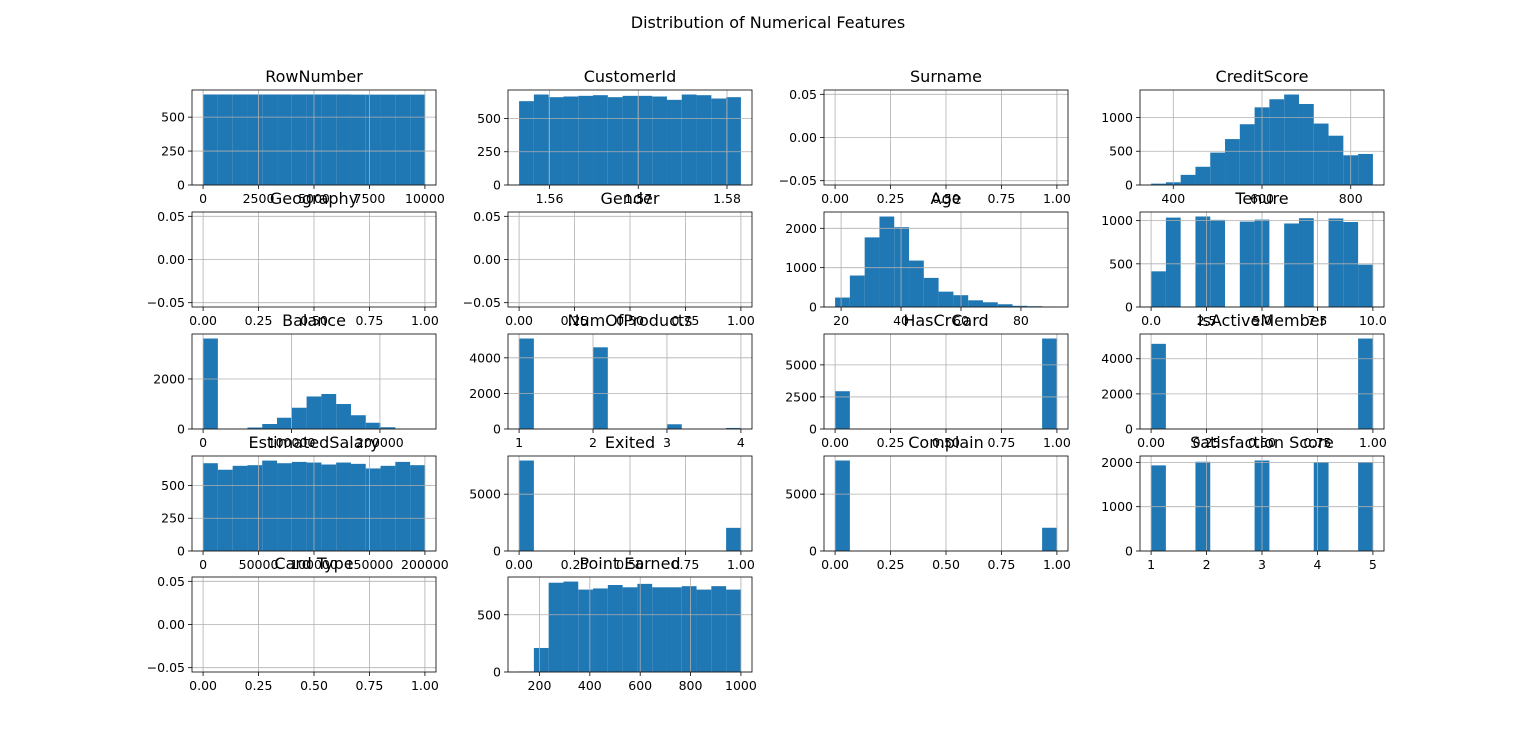 This screenshot has height=754, width=1536. I want to click on subplot-title: NumOfProducts, so click(629, 320).